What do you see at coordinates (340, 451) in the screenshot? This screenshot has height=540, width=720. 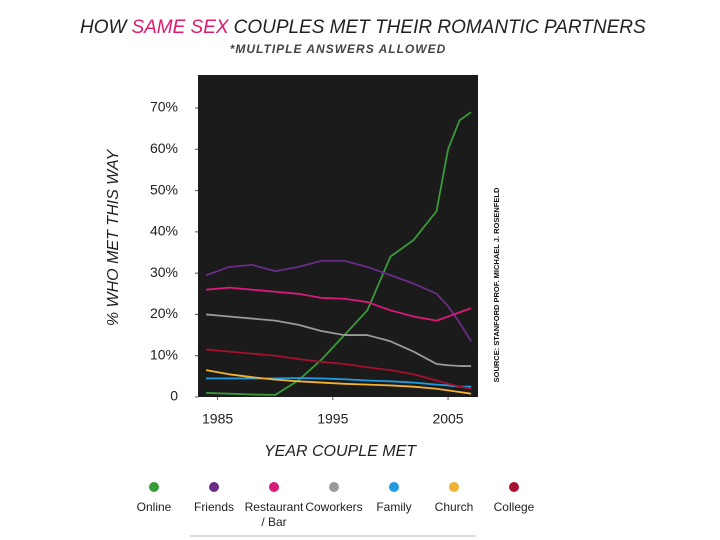 I see `x-axis-label: YEAR COUPLE MET` at bounding box center [340, 451].